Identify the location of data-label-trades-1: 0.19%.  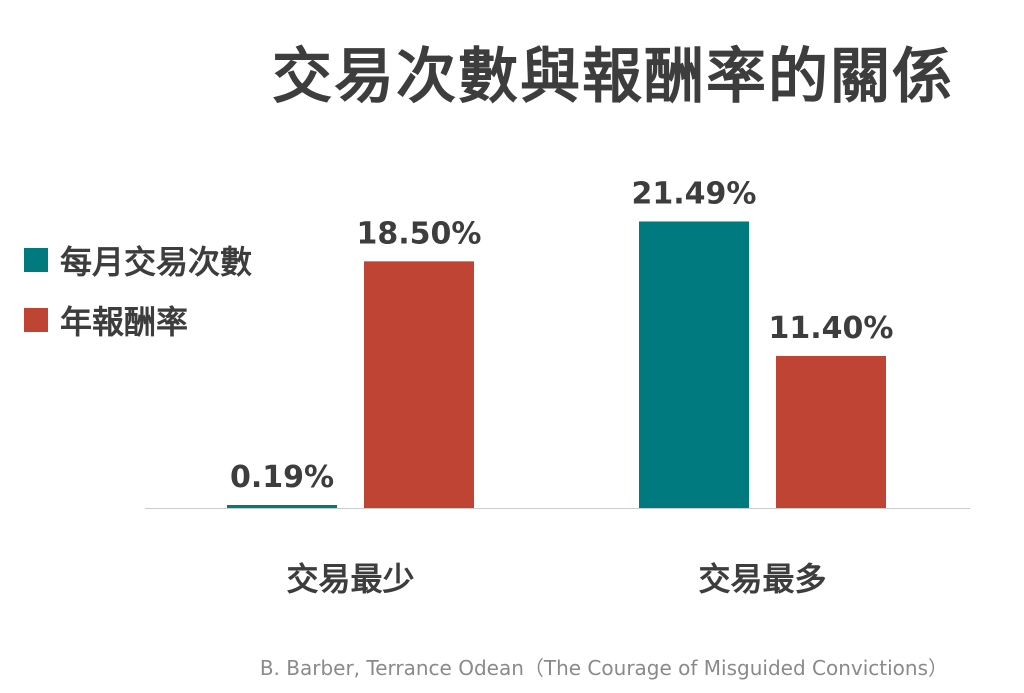
(282, 477).